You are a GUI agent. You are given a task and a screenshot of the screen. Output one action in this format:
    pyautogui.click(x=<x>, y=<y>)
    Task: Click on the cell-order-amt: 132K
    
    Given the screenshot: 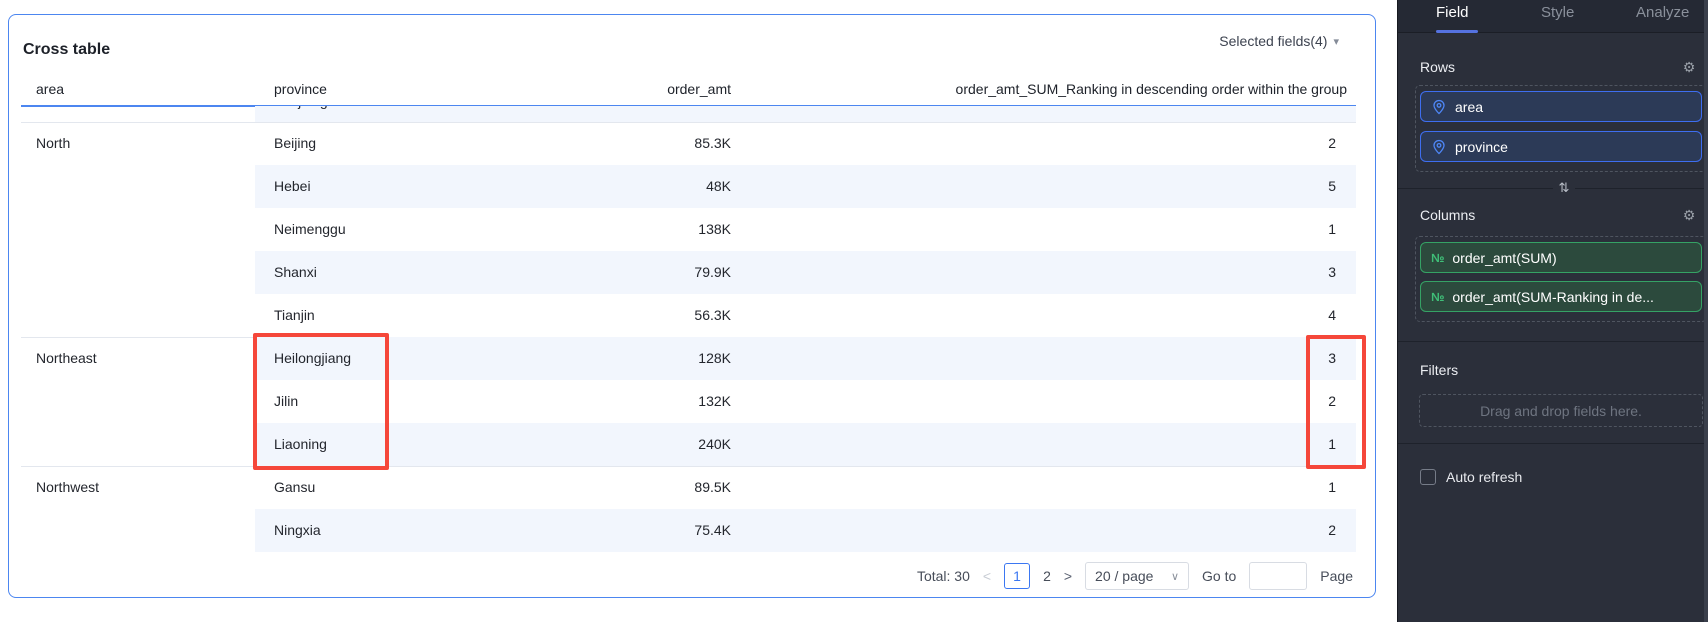 What is the action you would take?
    pyautogui.click(x=714, y=401)
    